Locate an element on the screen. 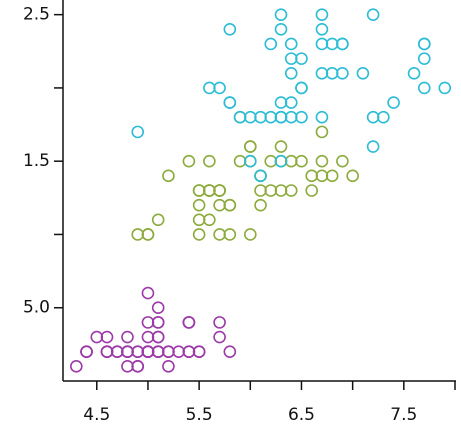 The image size is (461, 442). x-tick-label: 7.5 is located at coordinates (403, 415).